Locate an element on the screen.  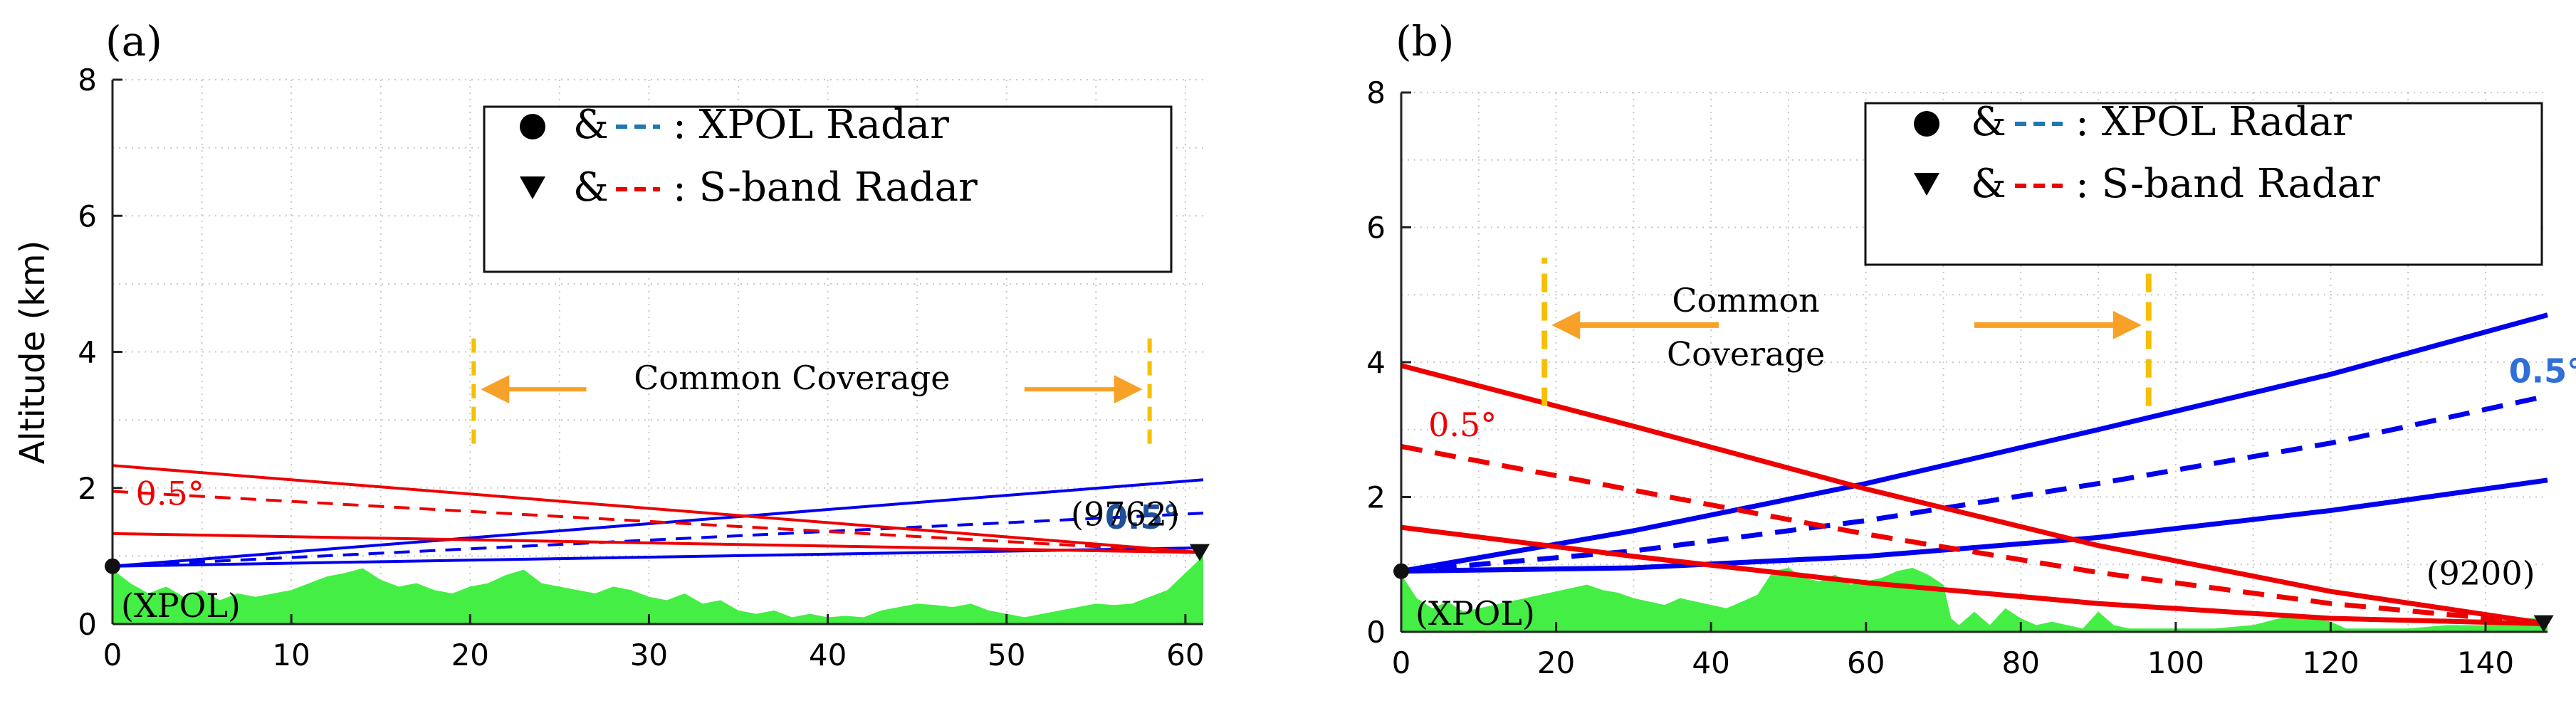
sband-radar-label: (9762) is located at coordinates (1125, 514).